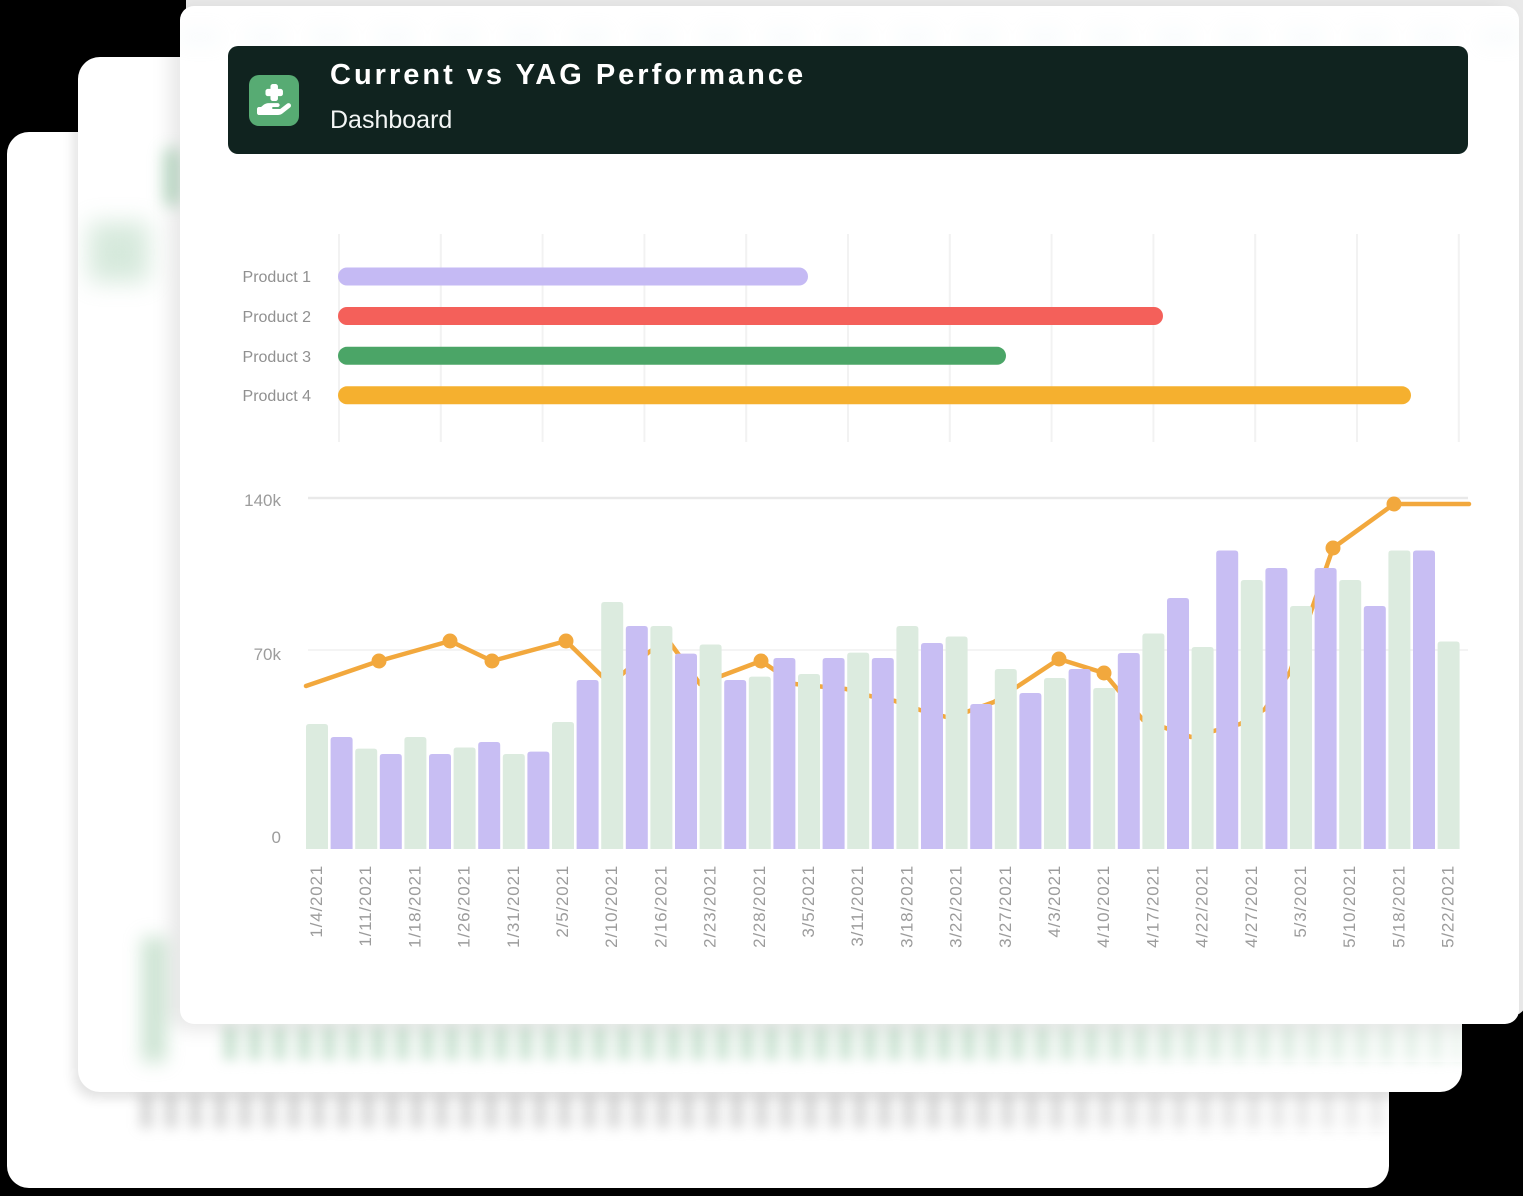 This screenshot has height=1196, width=1523. I want to click on svg-text: 5/10/2021, so click(1349, 906).